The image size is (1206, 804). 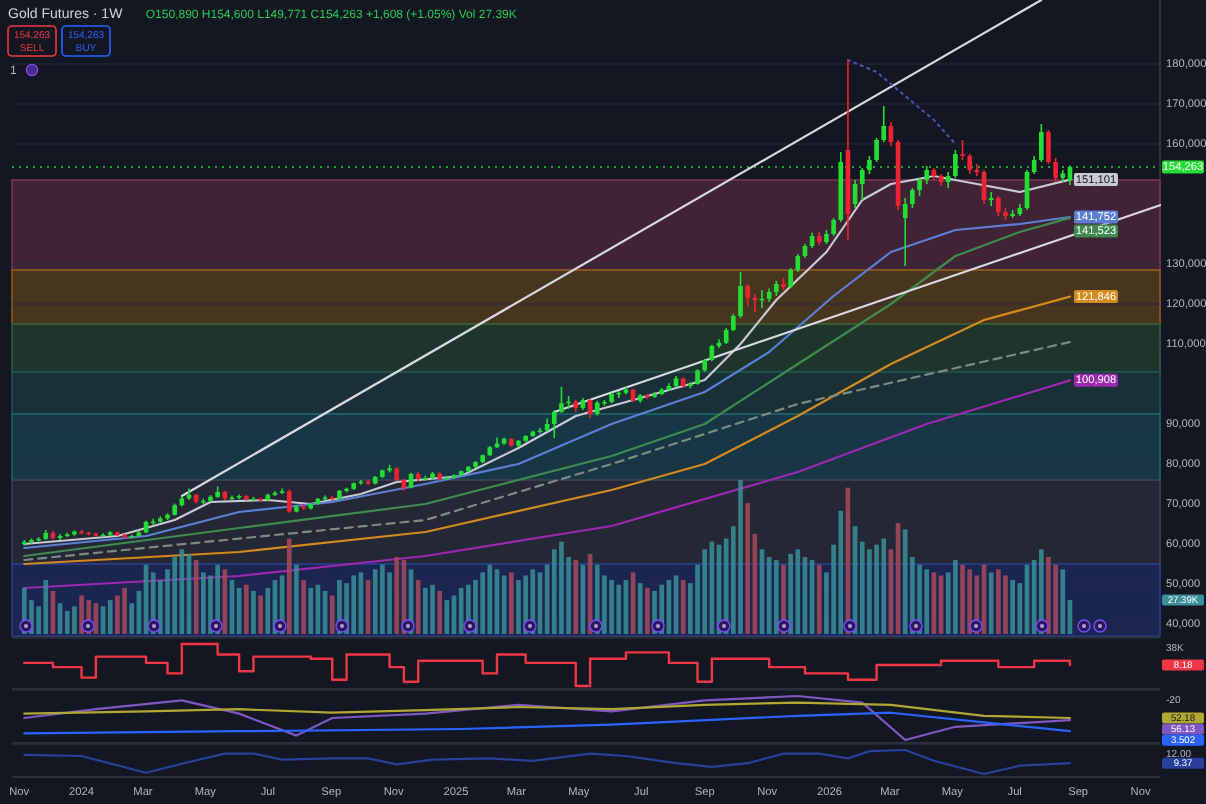 What do you see at coordinates (901, 102) in the screenshot?
I see `line-series` at bounding box center [901, 102].